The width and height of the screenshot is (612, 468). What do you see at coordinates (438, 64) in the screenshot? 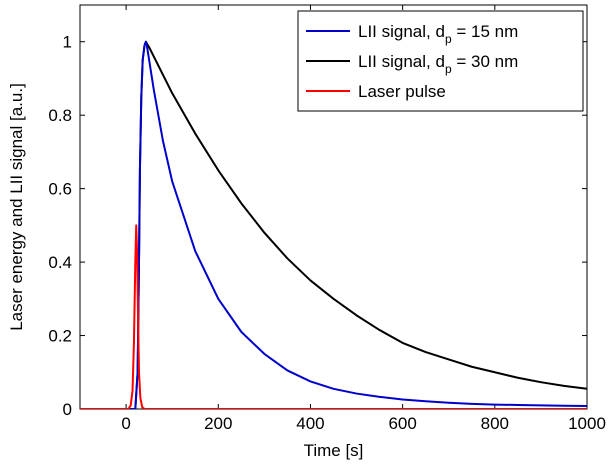
I see `legend-label: LII signal, dp = 30 nm` at bounding box center [438, 64].